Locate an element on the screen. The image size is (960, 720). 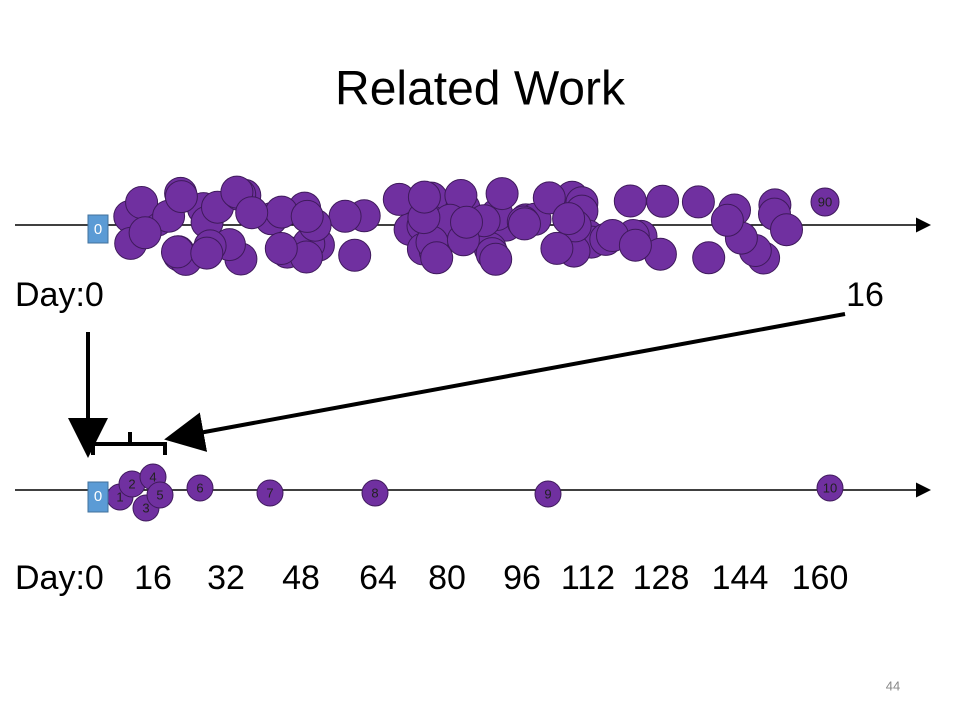
day-labels: Day:0 16 32 48 64 80 96 112 128 144 160 is located at coordinates (431, 578).